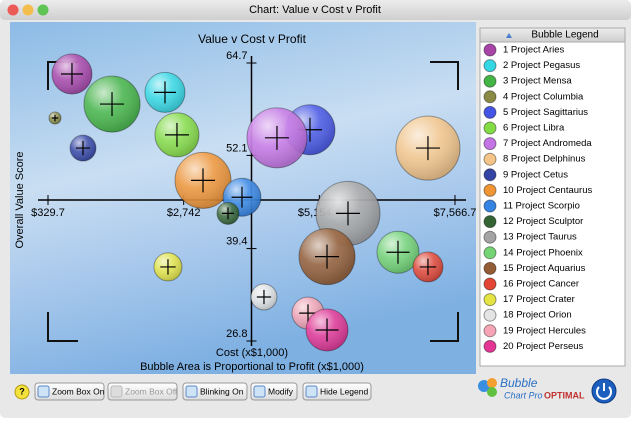 This screenshot has width=631, height=423. I want to click on legend-label: 13 Project Taurus, so click(540, 237).